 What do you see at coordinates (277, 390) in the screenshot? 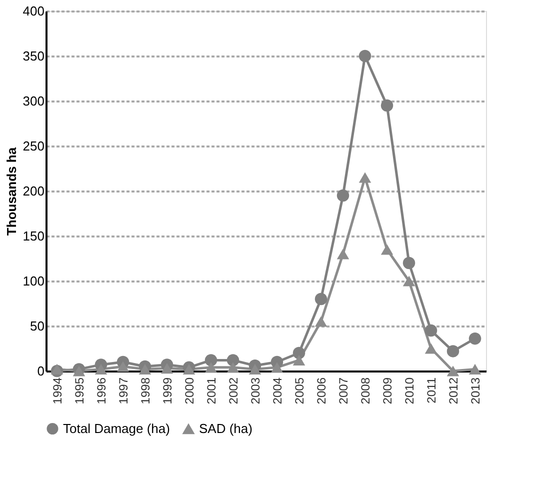
I see `x-tick-label: 2004` at bounding box center [277, 390].